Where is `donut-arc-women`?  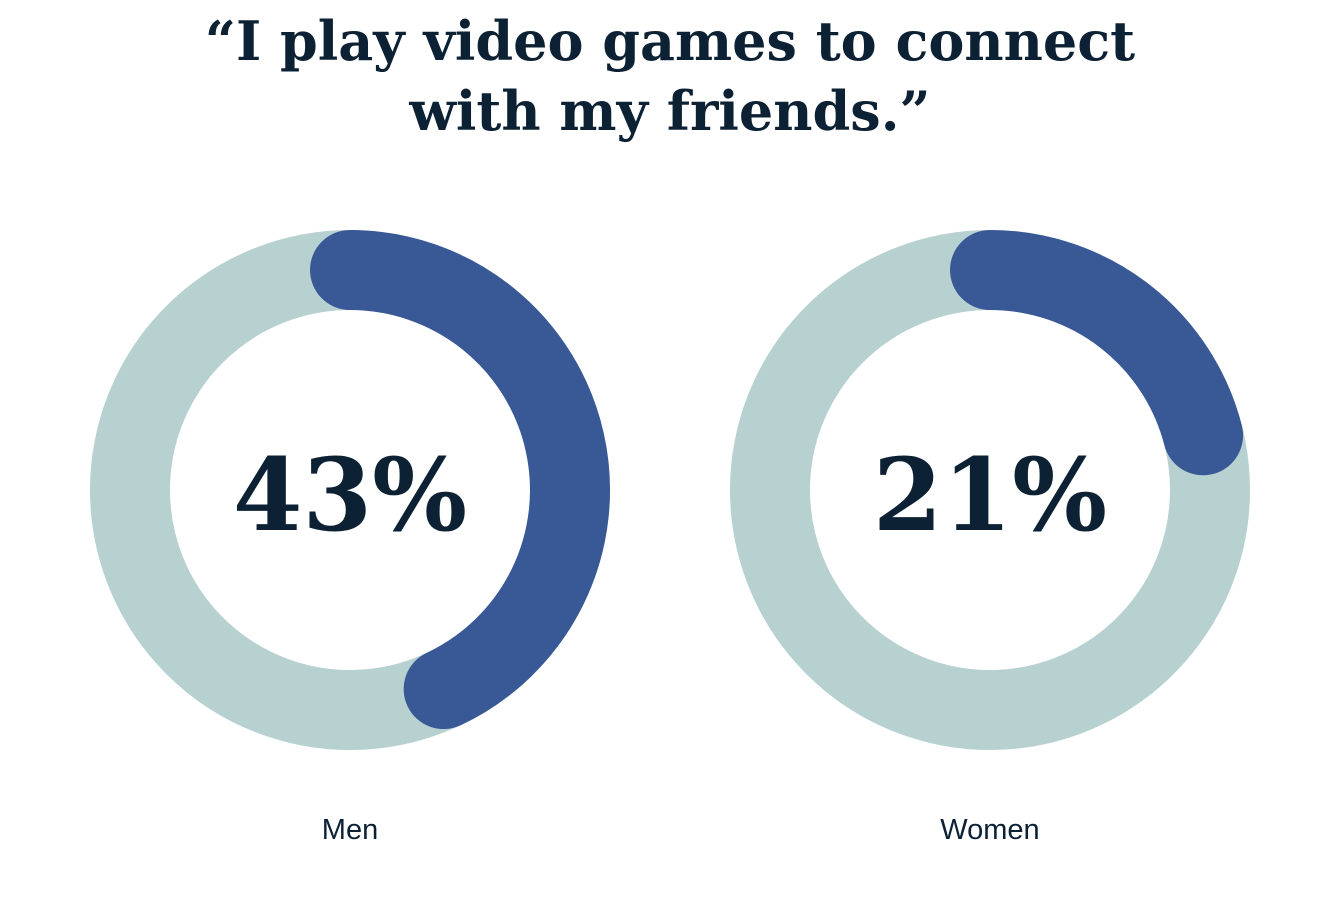
donut-arc-women is located at coordinates (1097, 353).